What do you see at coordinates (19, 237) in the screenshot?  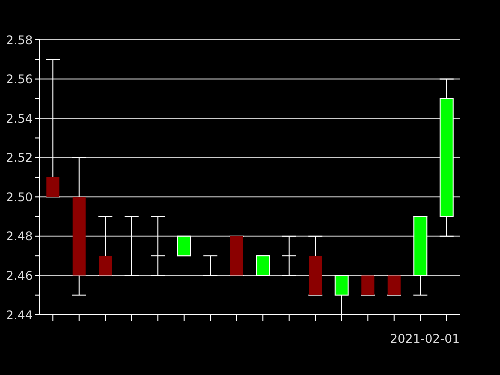 I see `y-tick-label: 2.48` at bounding box center [19, 237].